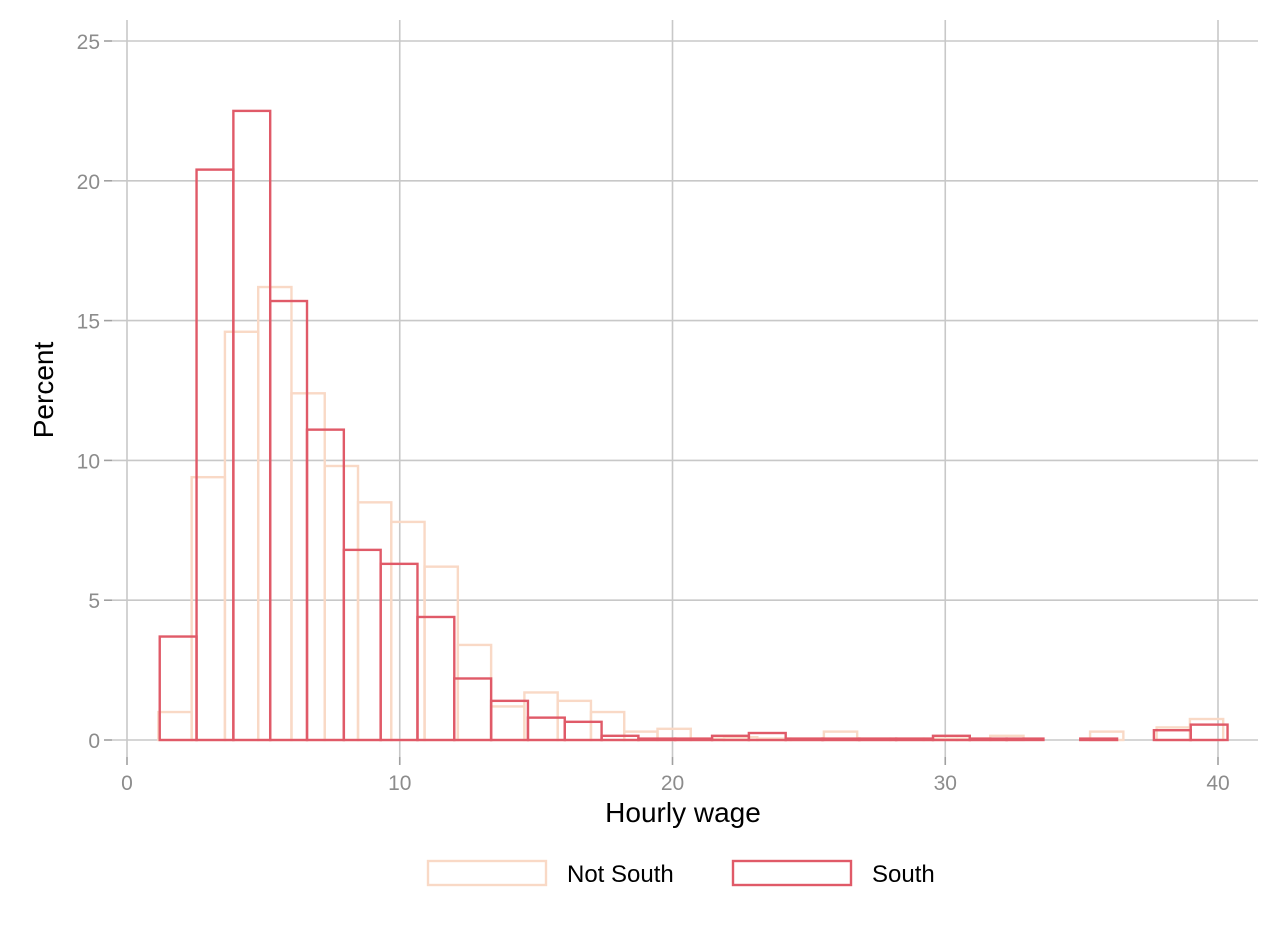  I want to click on y-tick-label: 10, so click(88, 461).